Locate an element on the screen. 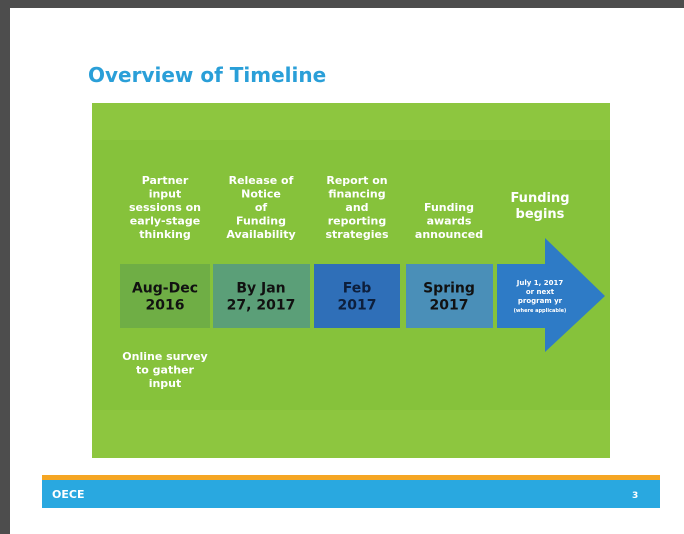 This screenshot has width=684, height=534. column-header: begins is located at coordinates (540, 214).